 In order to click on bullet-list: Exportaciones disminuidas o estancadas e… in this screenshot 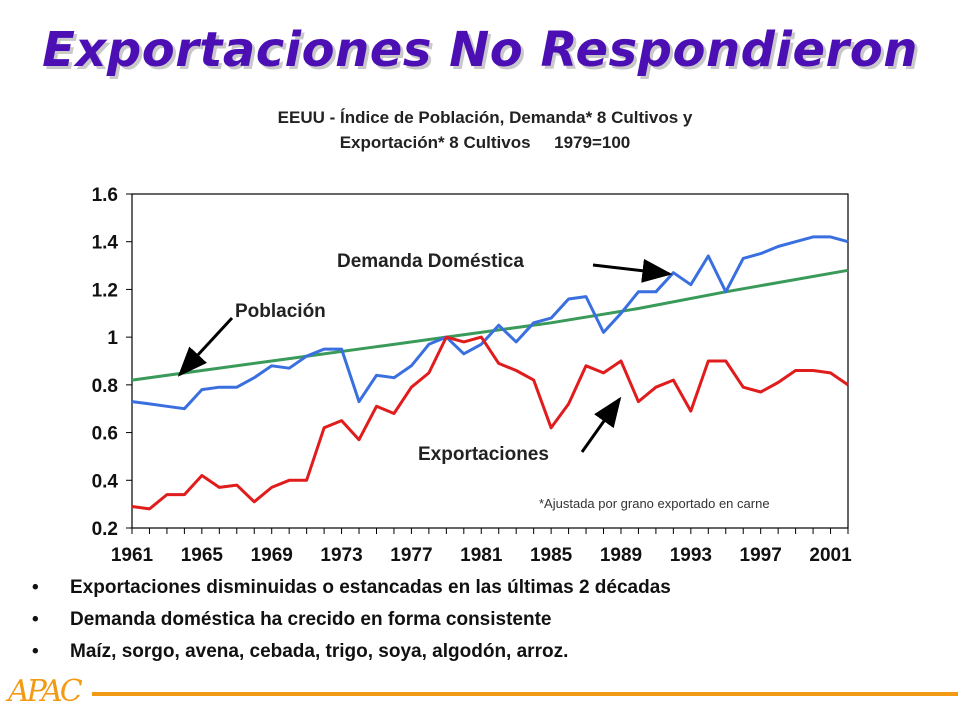, I will do `click(350, 620)`.